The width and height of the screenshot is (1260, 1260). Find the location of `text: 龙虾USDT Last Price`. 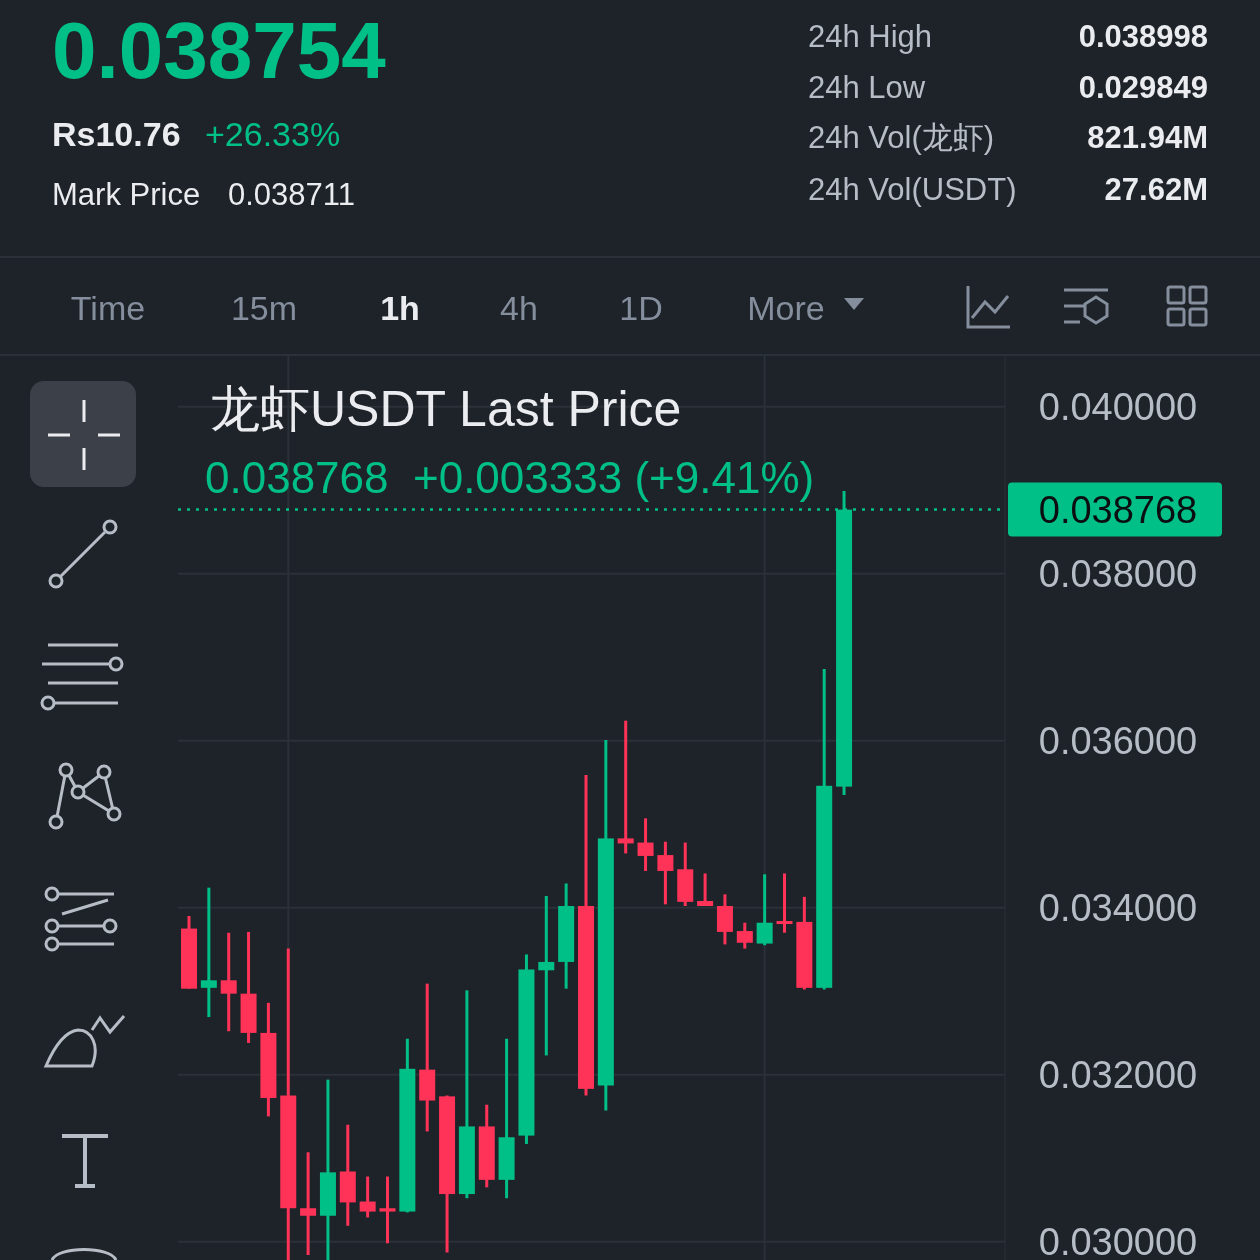

text: 龙虾USDT Last Price is located at coordinates (446, 409).